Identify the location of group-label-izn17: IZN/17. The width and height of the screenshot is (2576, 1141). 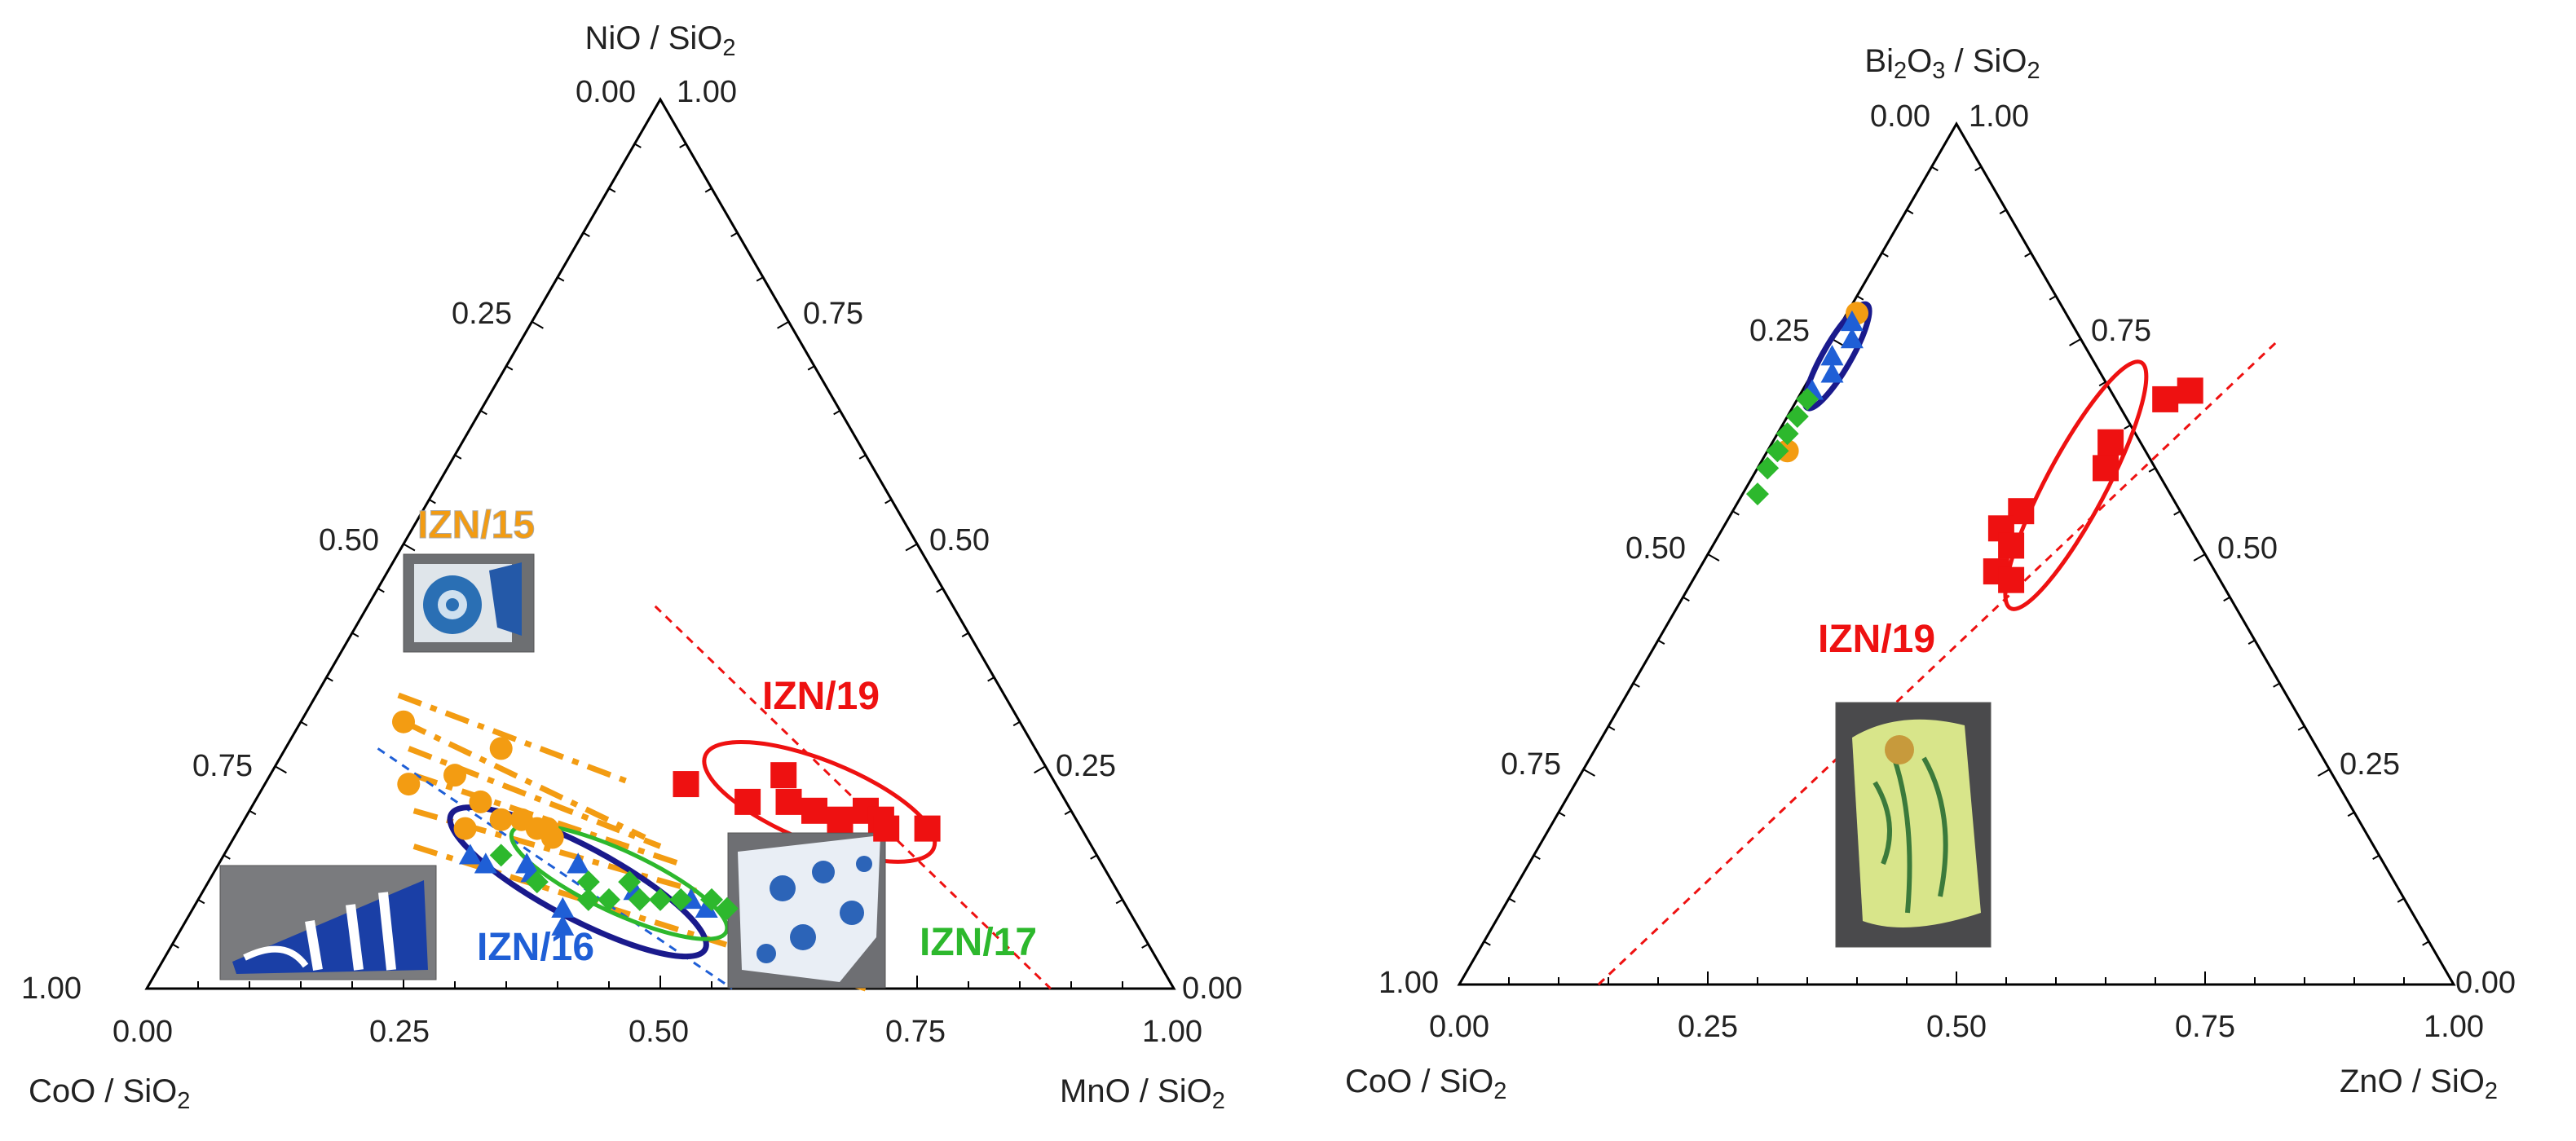
(978, 942).